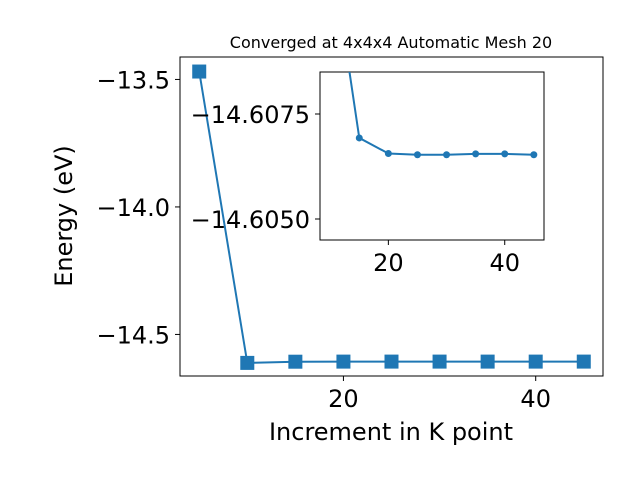 The height and width of the screenshot is (480, 640). I want to click on plot-area, so click(432, 156).